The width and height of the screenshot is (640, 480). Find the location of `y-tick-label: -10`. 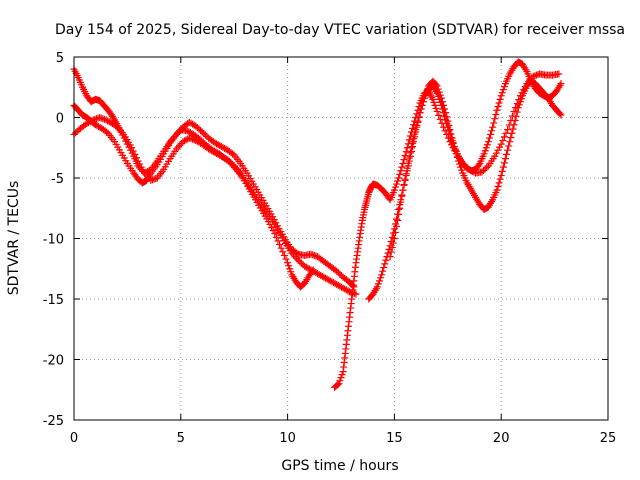

y-tick-label: -10 is located at coordinates (53, 240).